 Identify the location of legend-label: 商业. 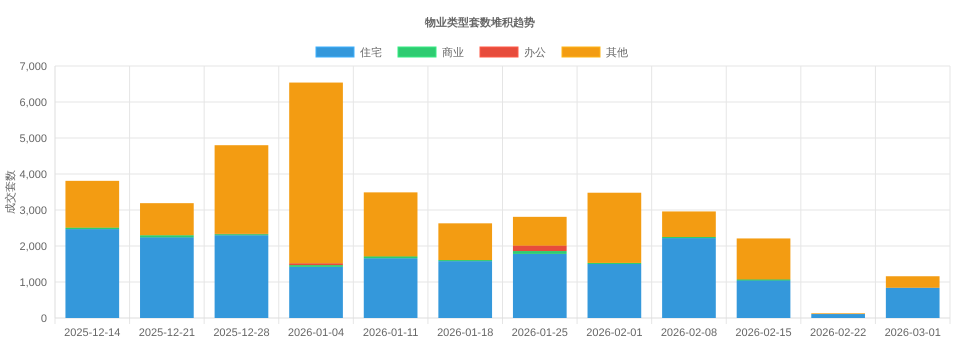
(453, 52).